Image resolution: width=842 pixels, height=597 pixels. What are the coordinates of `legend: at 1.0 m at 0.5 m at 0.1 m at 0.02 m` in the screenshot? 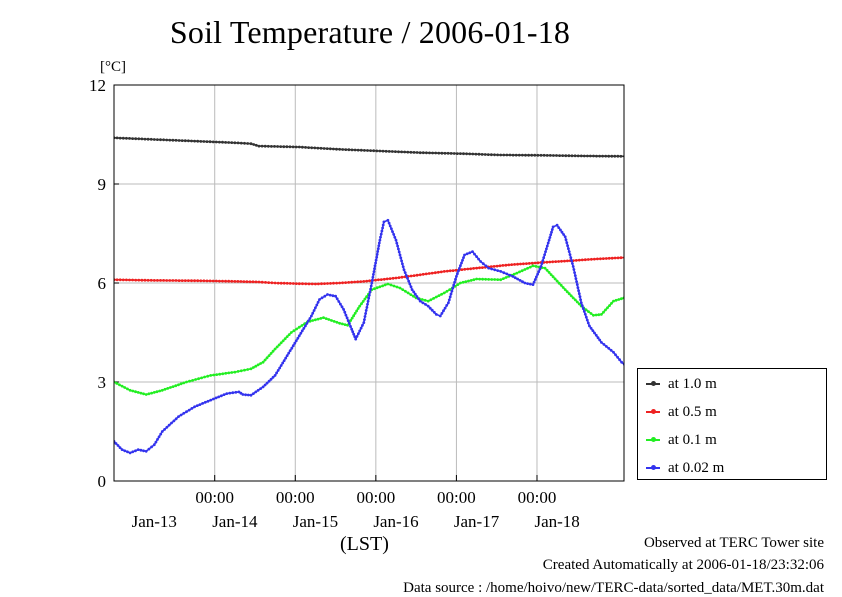 It's located at (732, 424).